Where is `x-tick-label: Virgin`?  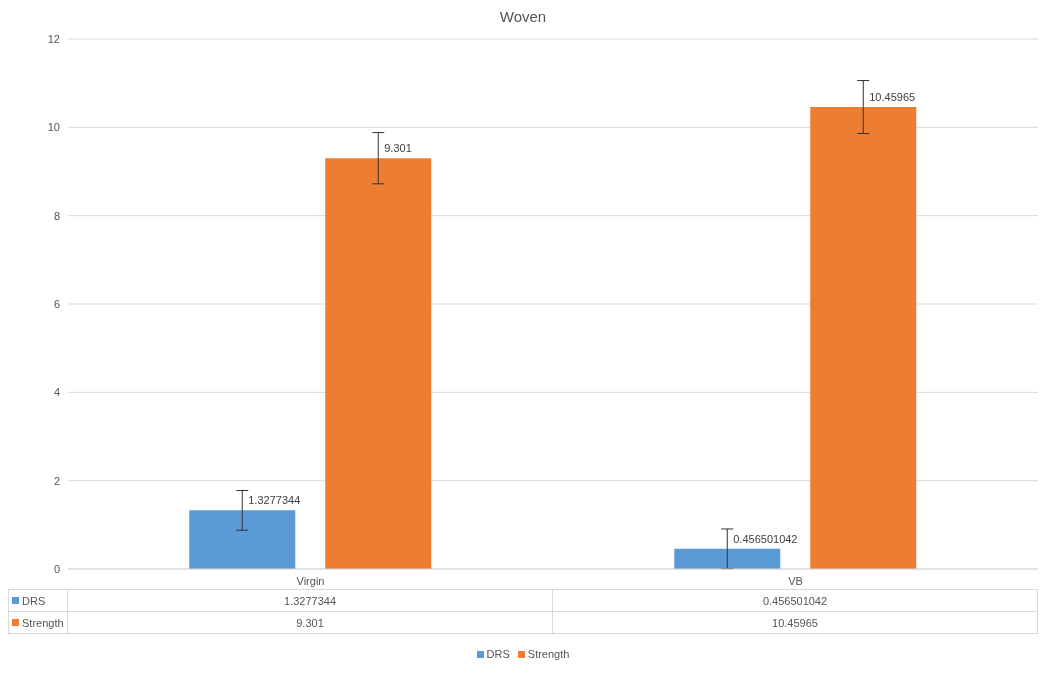 x-tick-label: Virgin is located at coordinates (310, 580).